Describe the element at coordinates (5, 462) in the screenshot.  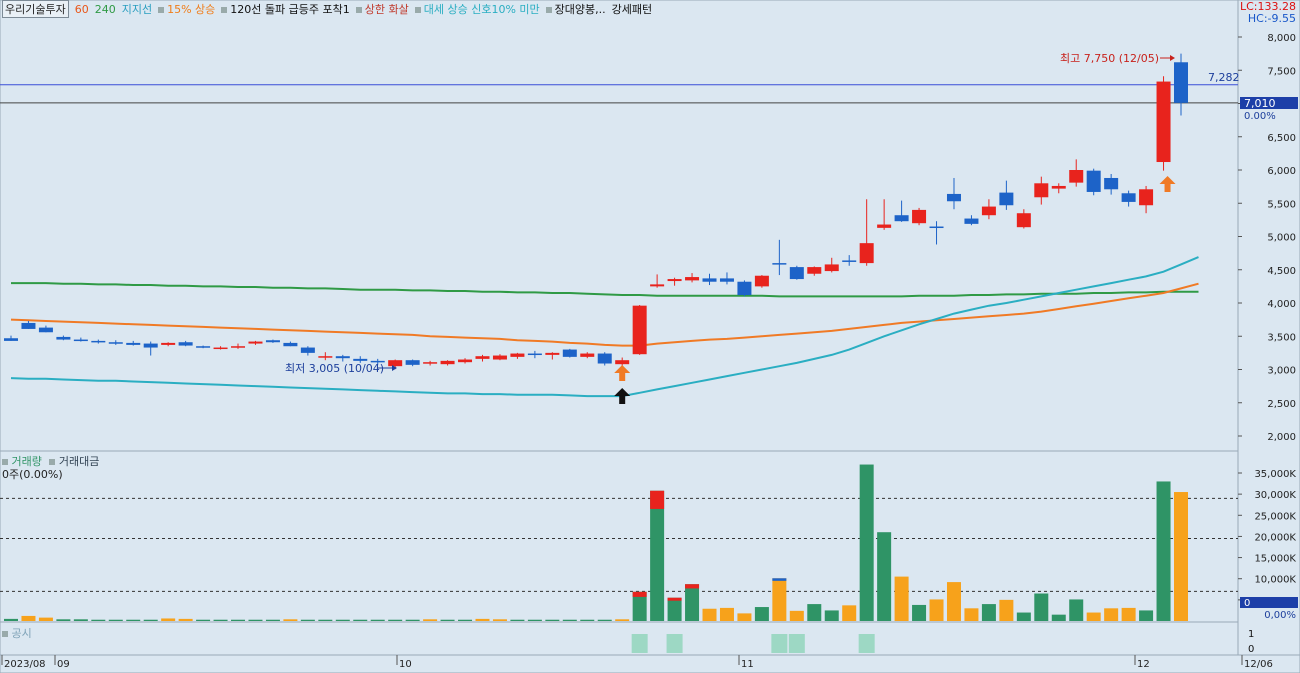
I see `volume-marker-icon` at that location.